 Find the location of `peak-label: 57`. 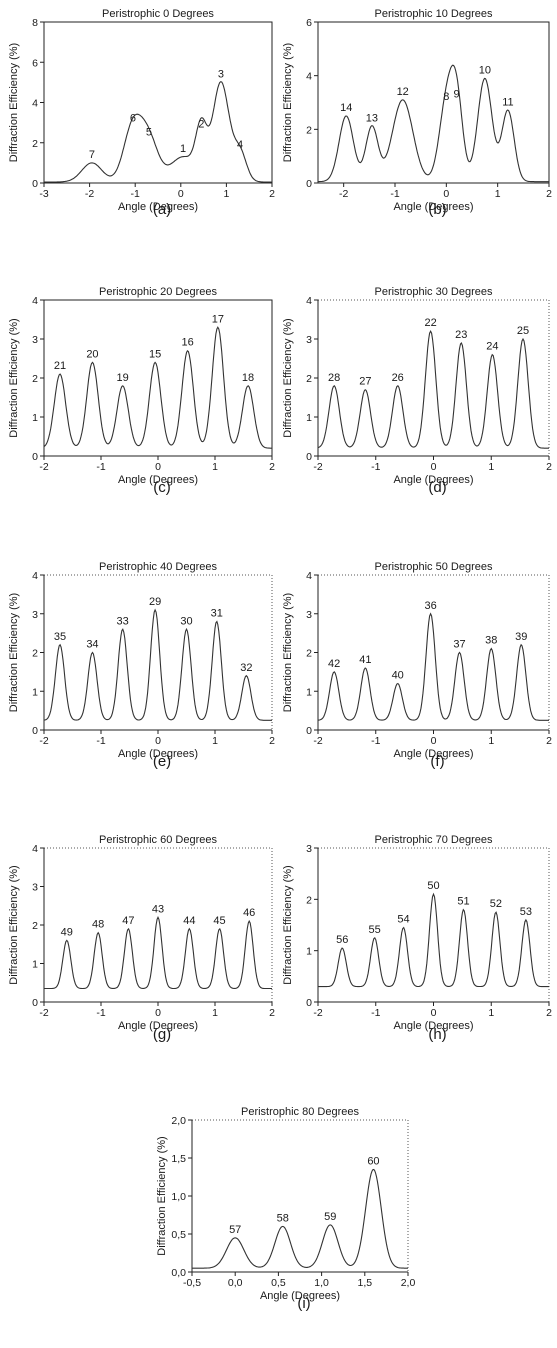

peak-label: 57 is located at coordinates (235, 1230).